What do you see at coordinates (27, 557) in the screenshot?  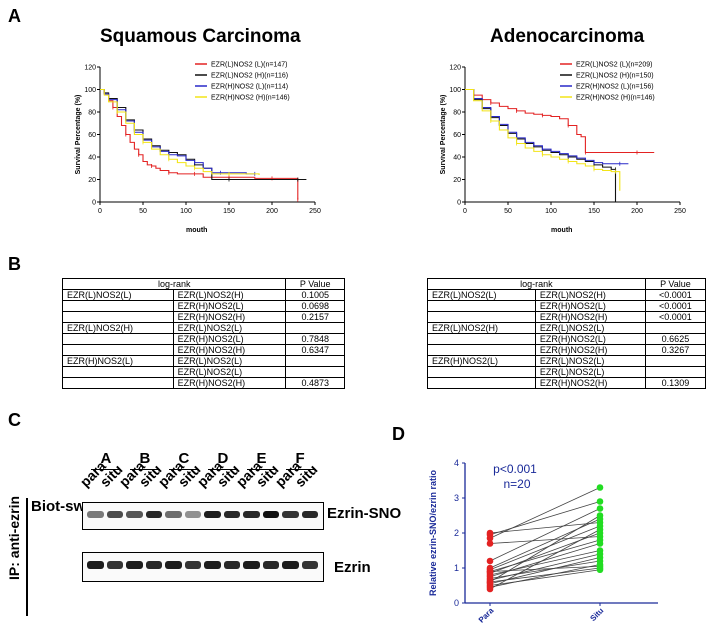 I see `ip-bracket-line` at bounding box center [27, 557].